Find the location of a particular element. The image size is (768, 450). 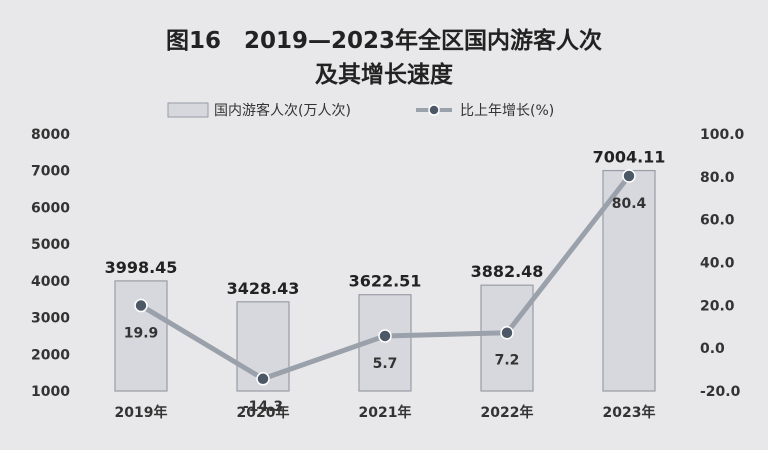

left-y-tick-label-2: 3000 is located at coordinates (50, 319).